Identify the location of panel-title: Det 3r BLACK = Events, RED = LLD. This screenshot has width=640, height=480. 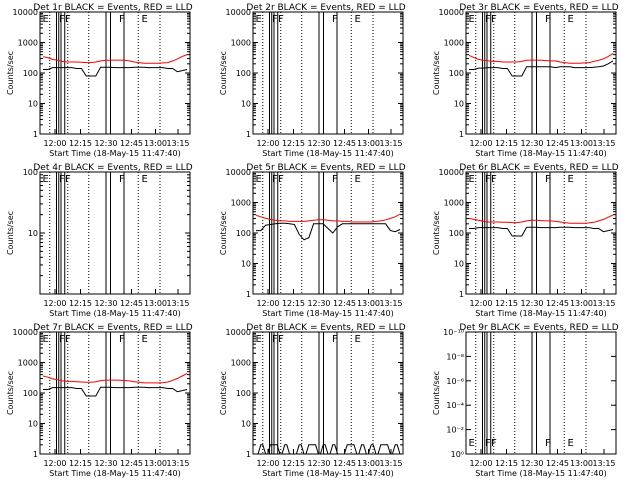
(538, 8).